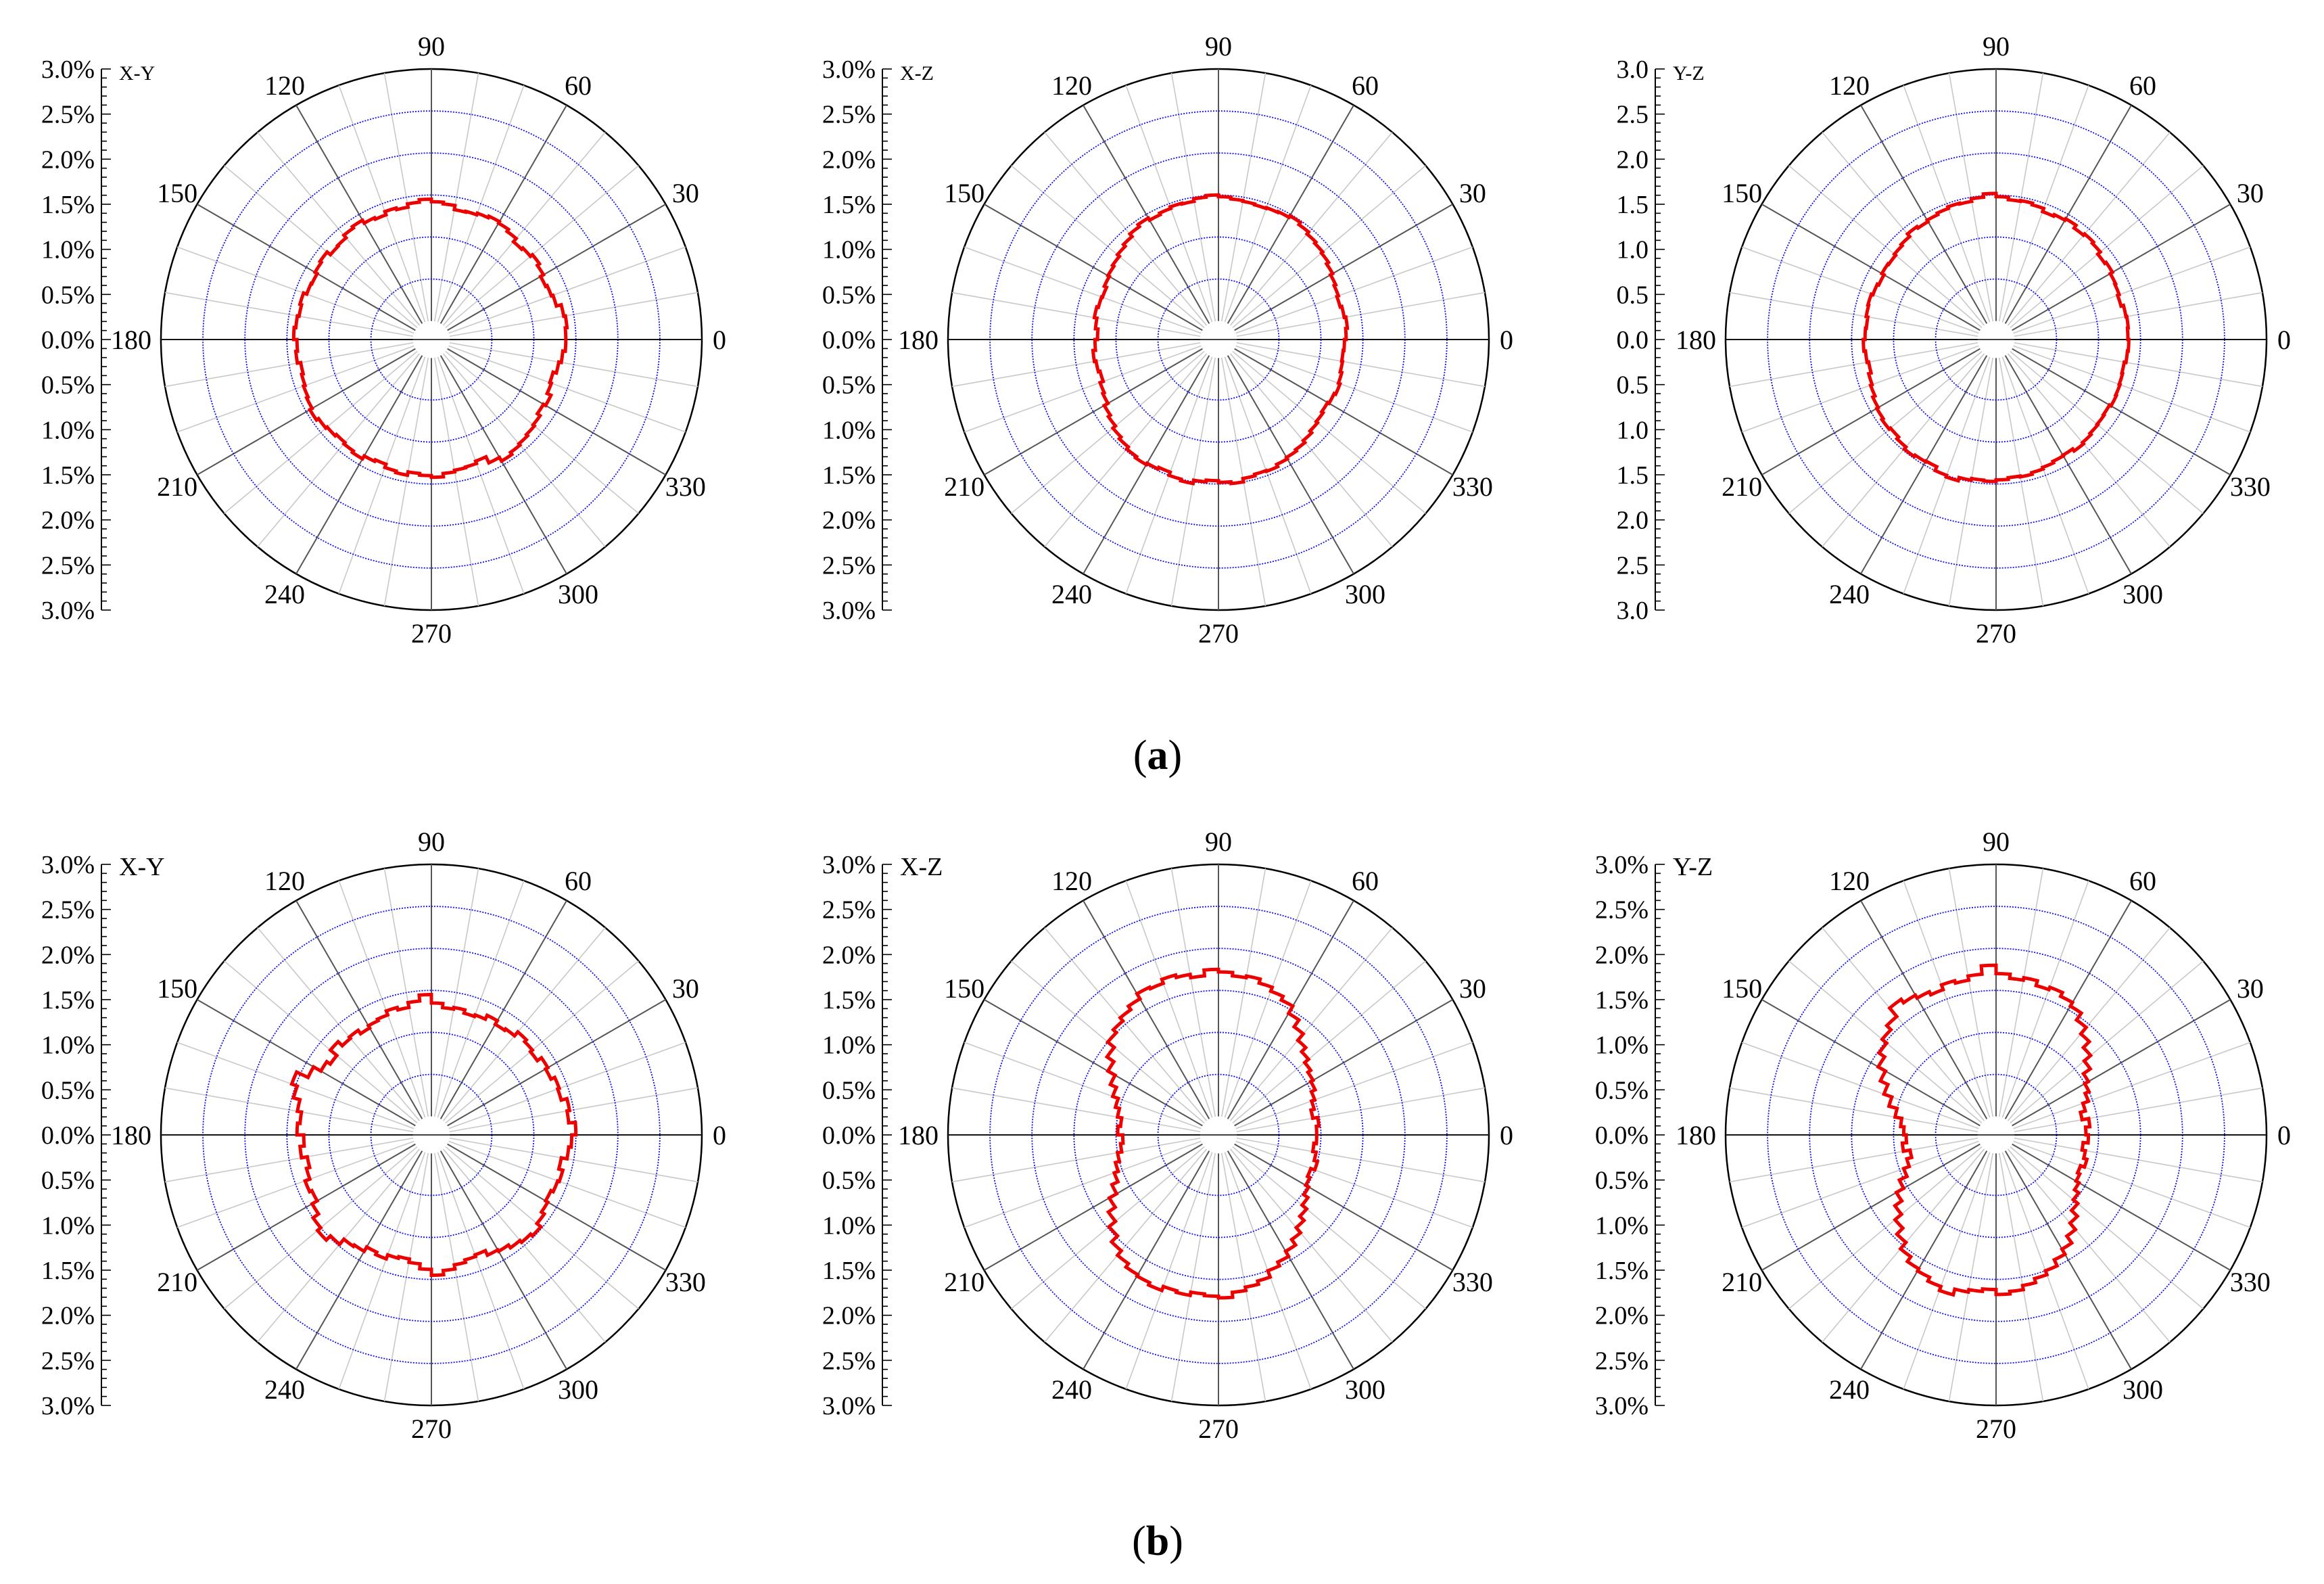 The image size is (2324, 1584). What do you see at coordinates (1157, 1542) in the screenshot?
I see `panel-label-b: (b)` at bounding box center [1157, 1542].